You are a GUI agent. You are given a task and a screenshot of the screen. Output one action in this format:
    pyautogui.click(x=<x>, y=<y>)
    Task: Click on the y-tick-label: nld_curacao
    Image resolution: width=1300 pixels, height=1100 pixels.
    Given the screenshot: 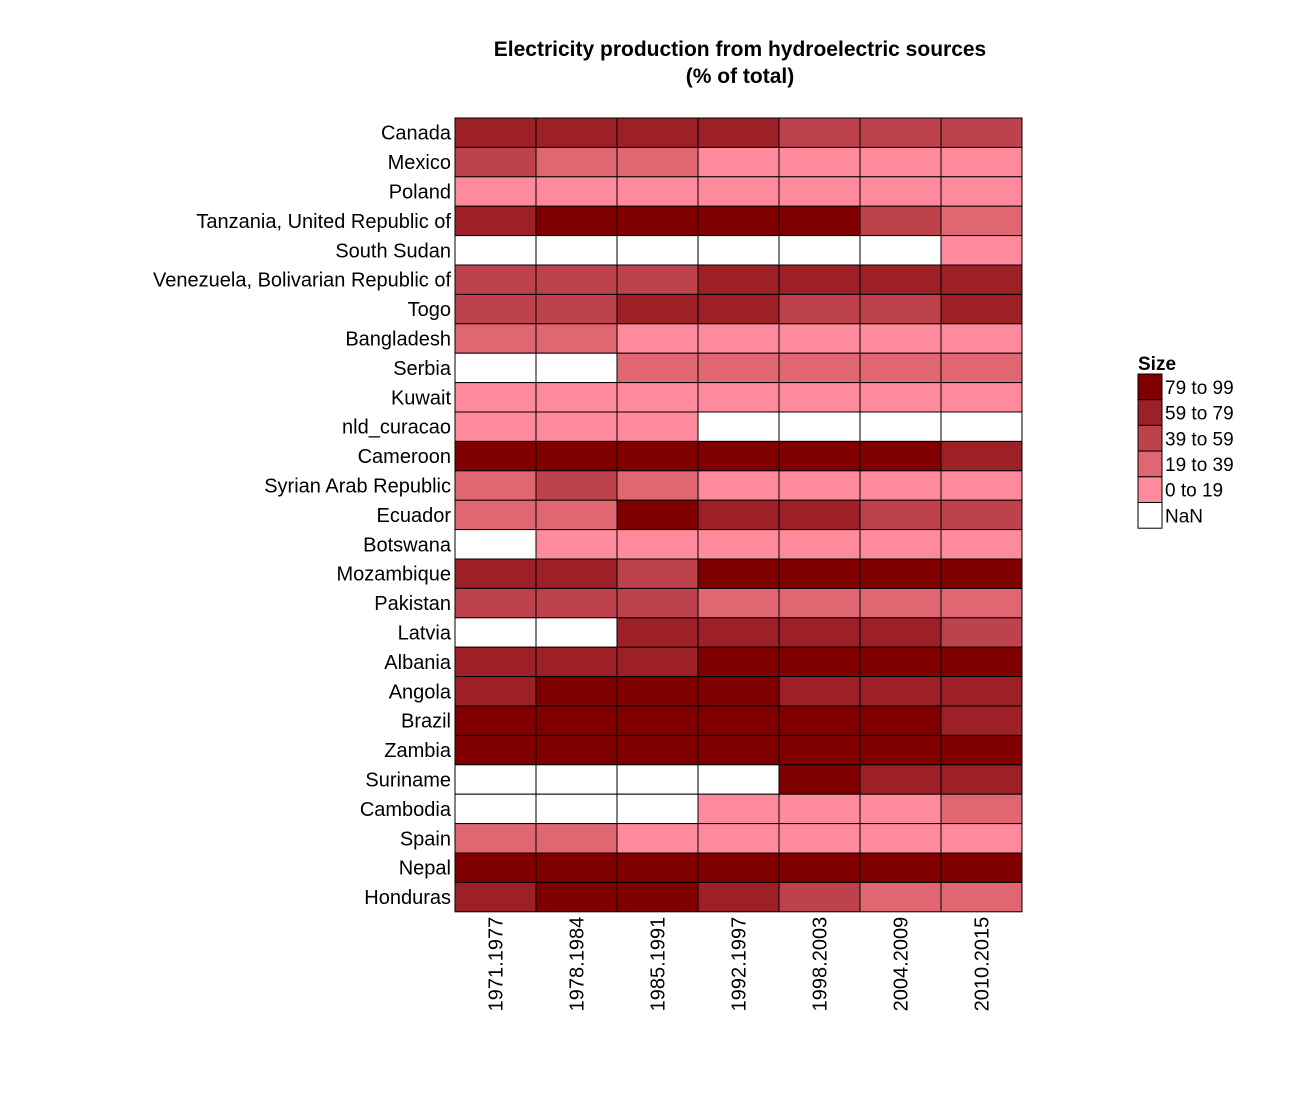 What is the action you would take?
    pyautogui.click(x=396, y=428)
    